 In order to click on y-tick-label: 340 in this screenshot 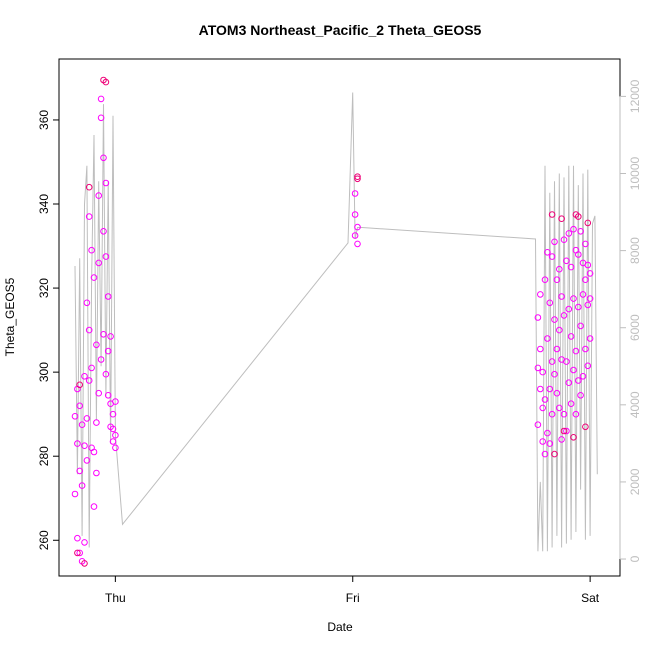, I will do `click(44, 204)`.